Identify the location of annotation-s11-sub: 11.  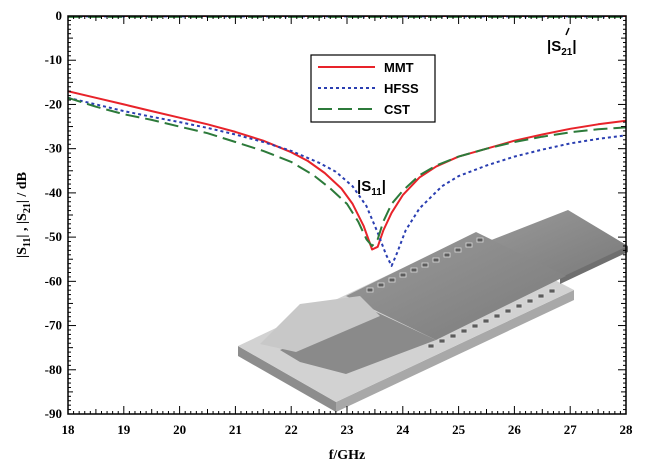
(376, 192).